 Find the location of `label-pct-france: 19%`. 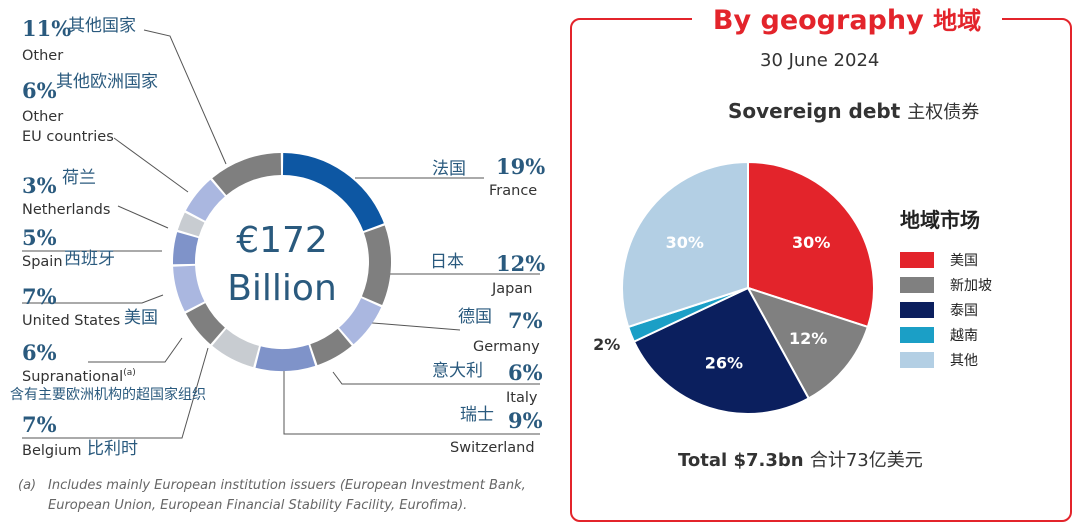

label-pct-france: 19% is located at coordinates (521, 166).